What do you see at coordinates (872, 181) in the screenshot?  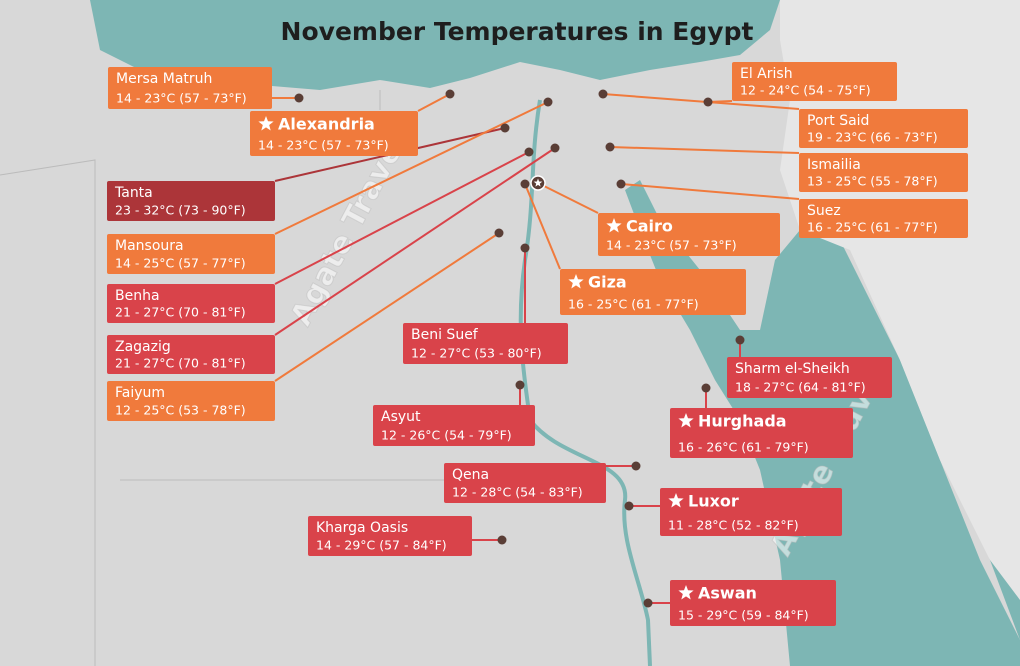 I see `city-temps: 13 - 25°C (55 - 78°F)` at bounding box center [872, 181].